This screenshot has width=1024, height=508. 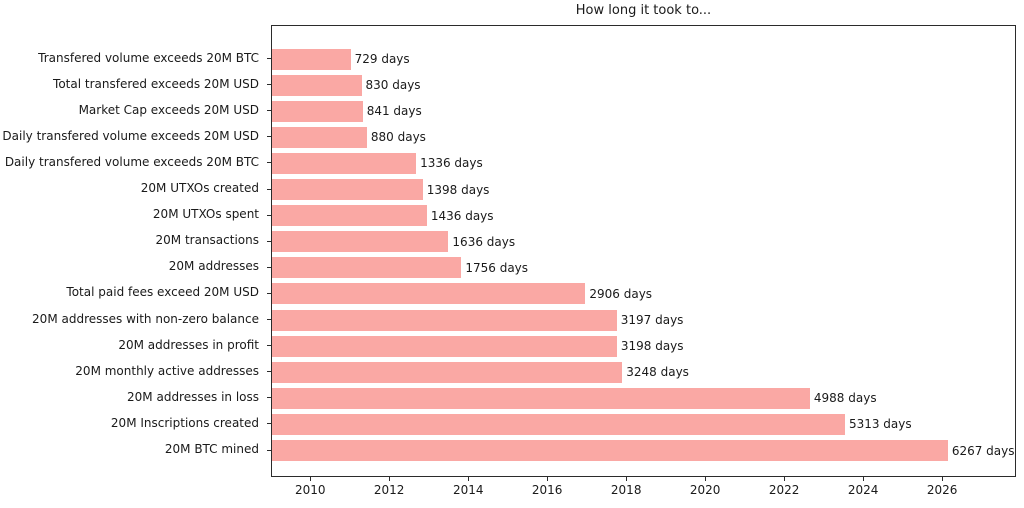 I want to click on x-tick-label: 2012, so click(x=389, y=490).